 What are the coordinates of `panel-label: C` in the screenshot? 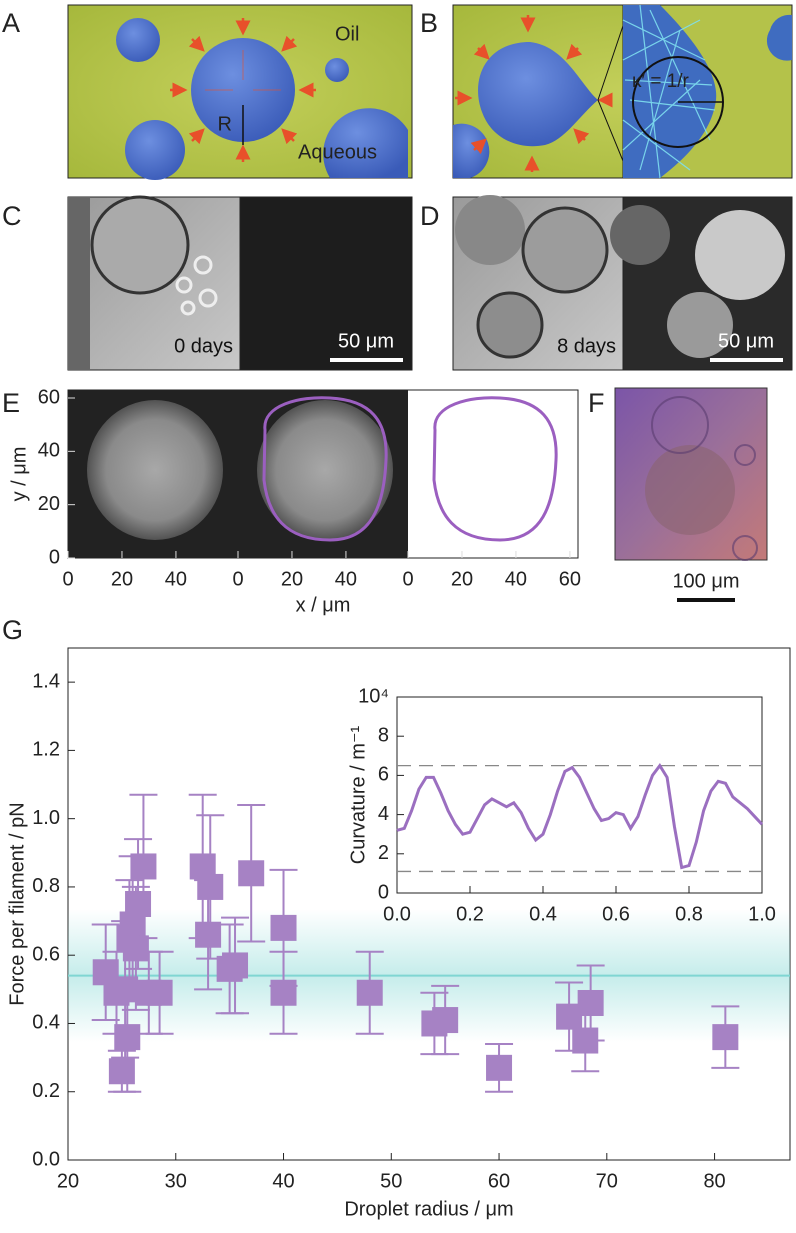 It's located at (12, 216).